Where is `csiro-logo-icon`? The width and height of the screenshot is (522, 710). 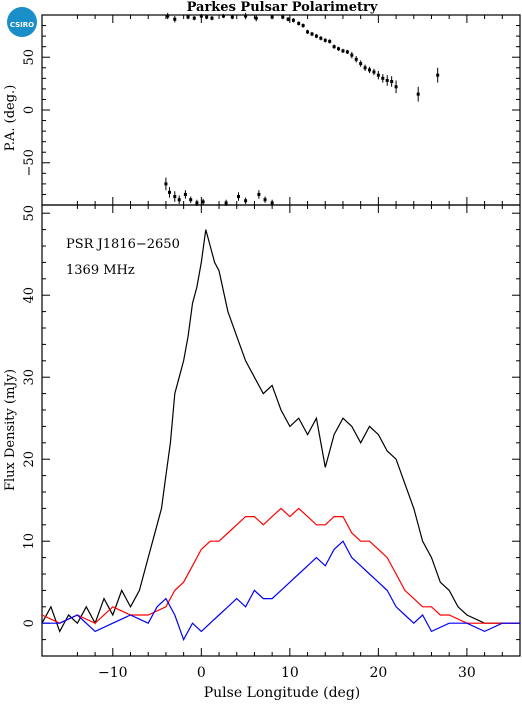 csiro-logo-icon is located at coordinates (22, 22).